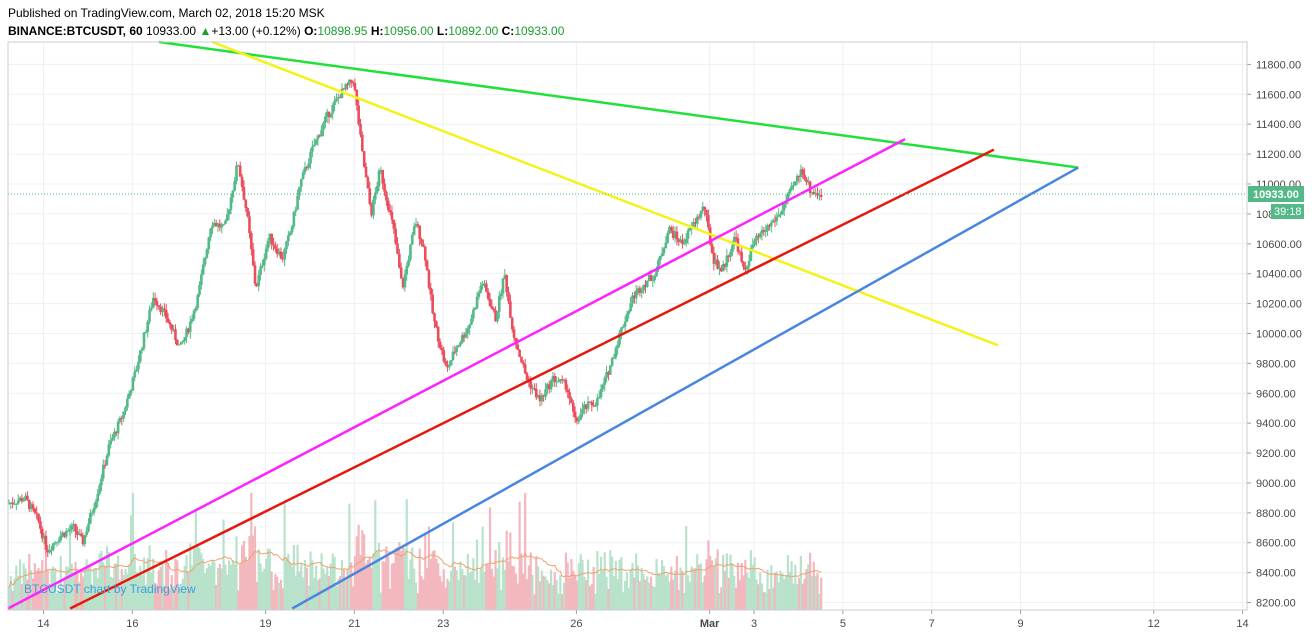  I want to click on x-tick-label: 3, so click(754, 624).